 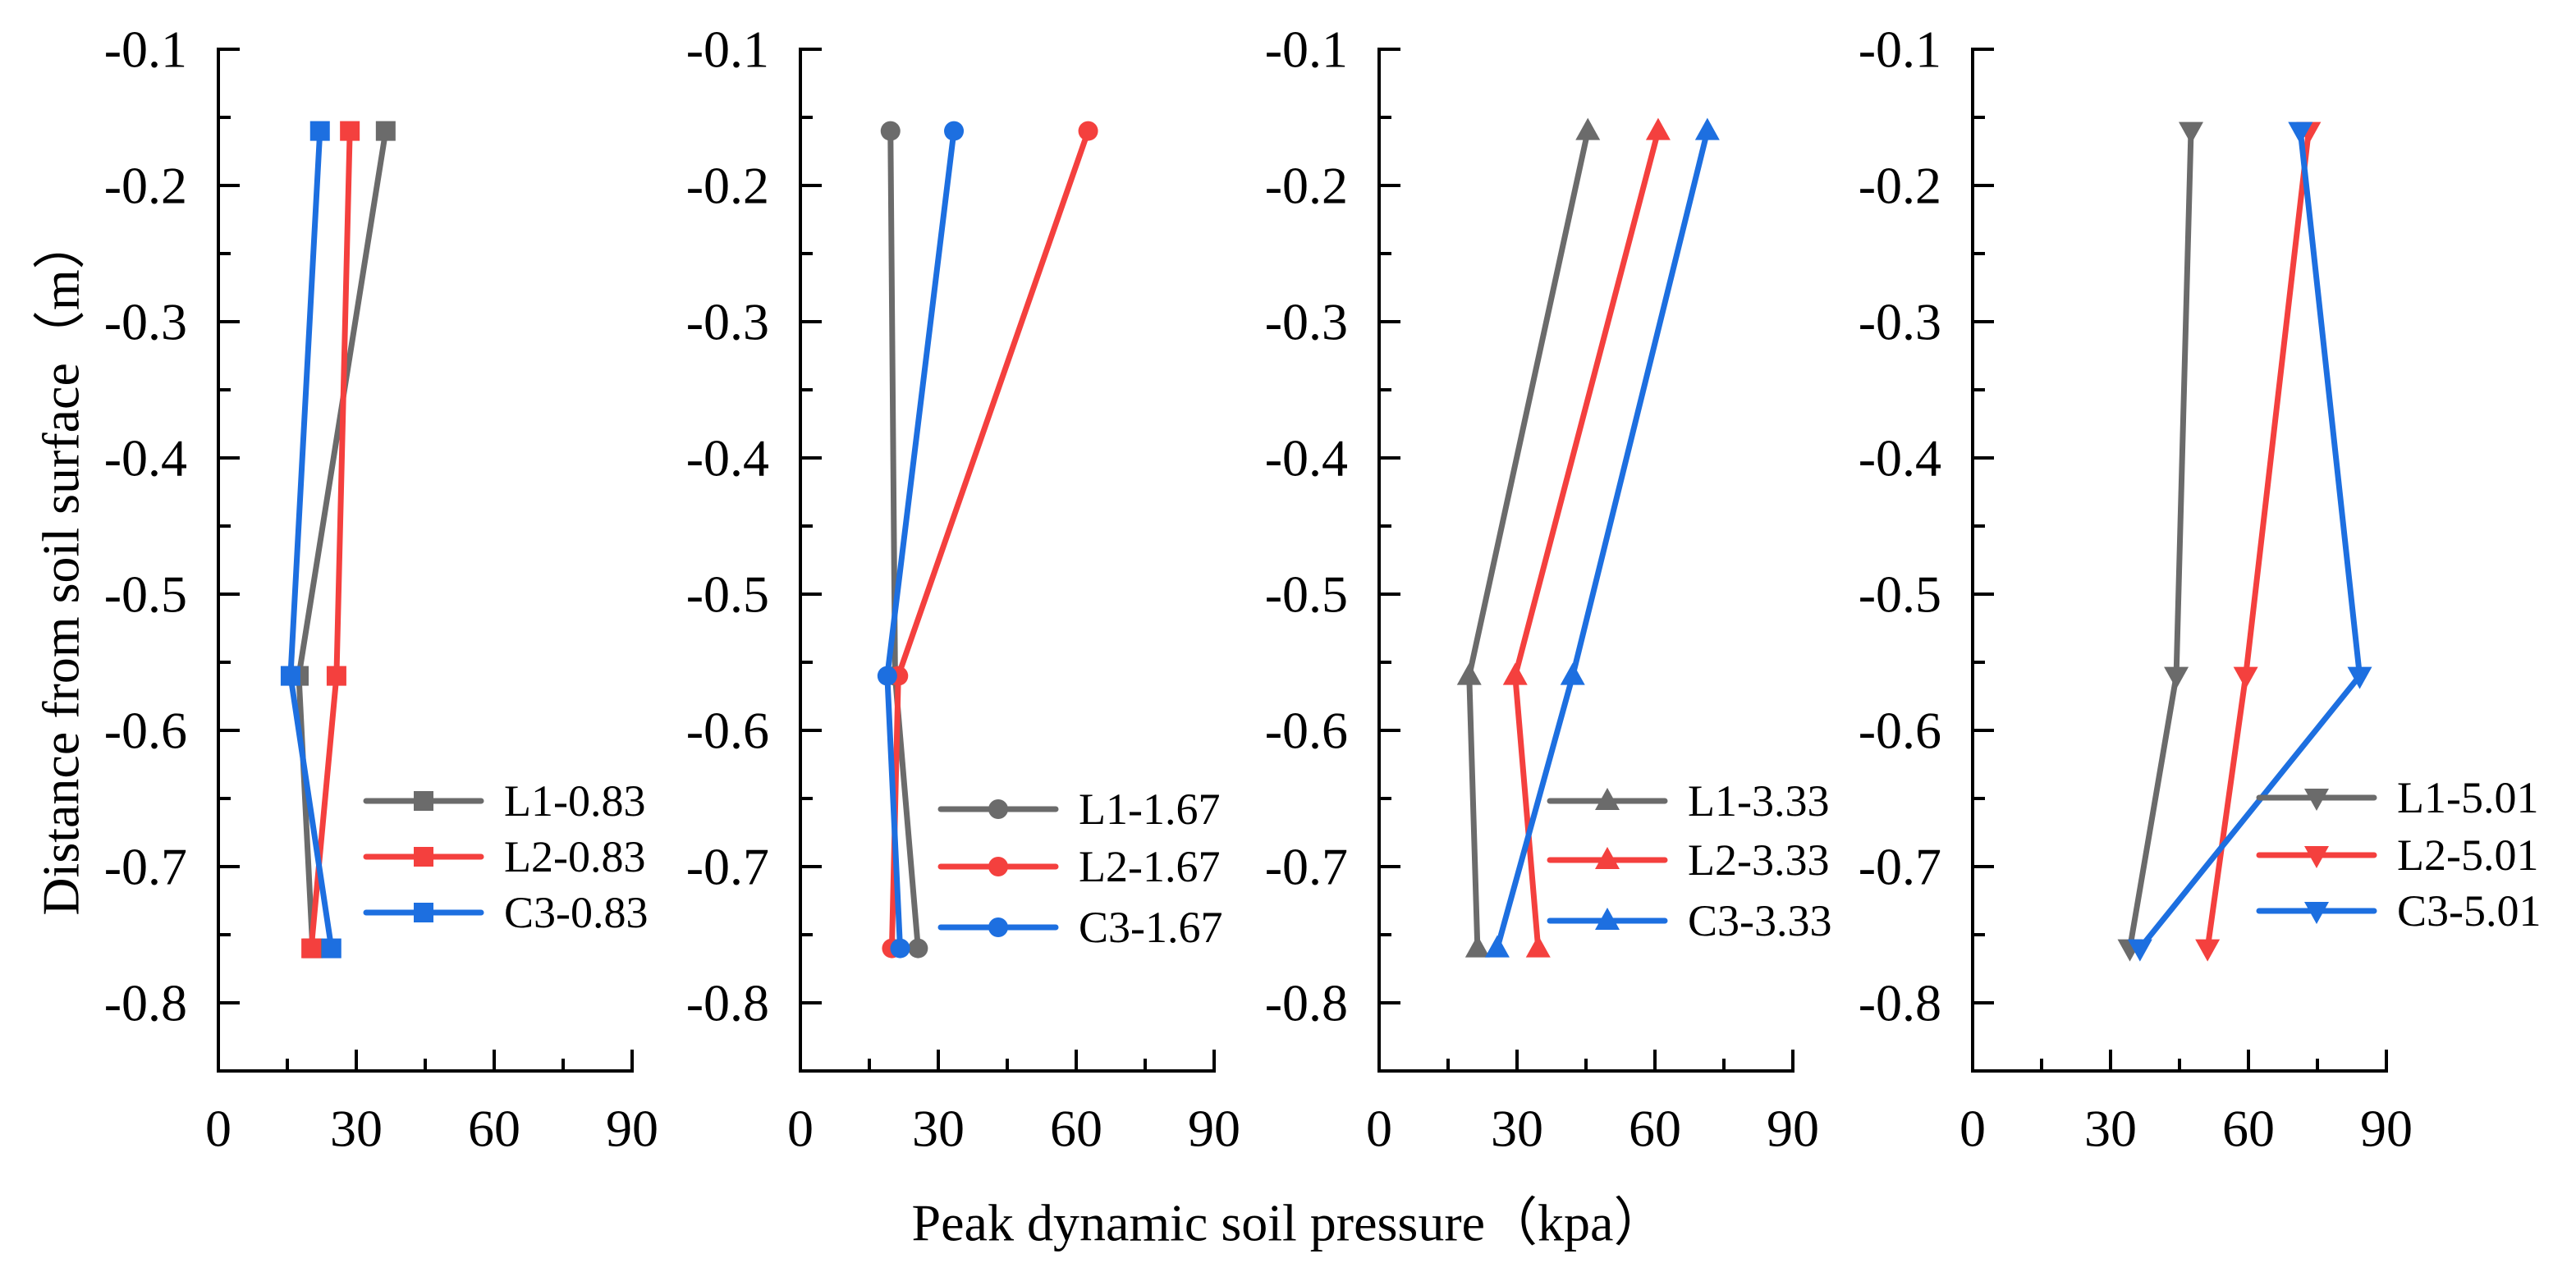 What do you see at coordinates (2469, 911) in the screenshot?
I see `legend-label: C3-5.01` at bounding box center [2469, 911].